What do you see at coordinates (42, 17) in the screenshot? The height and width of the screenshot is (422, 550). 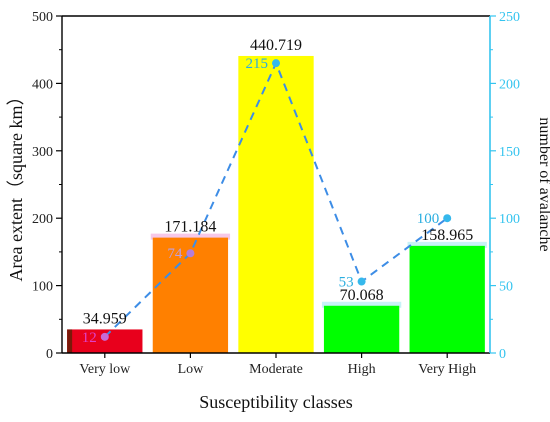 I see `y-tick-label-5: 500` at bounding box center [42, 17].